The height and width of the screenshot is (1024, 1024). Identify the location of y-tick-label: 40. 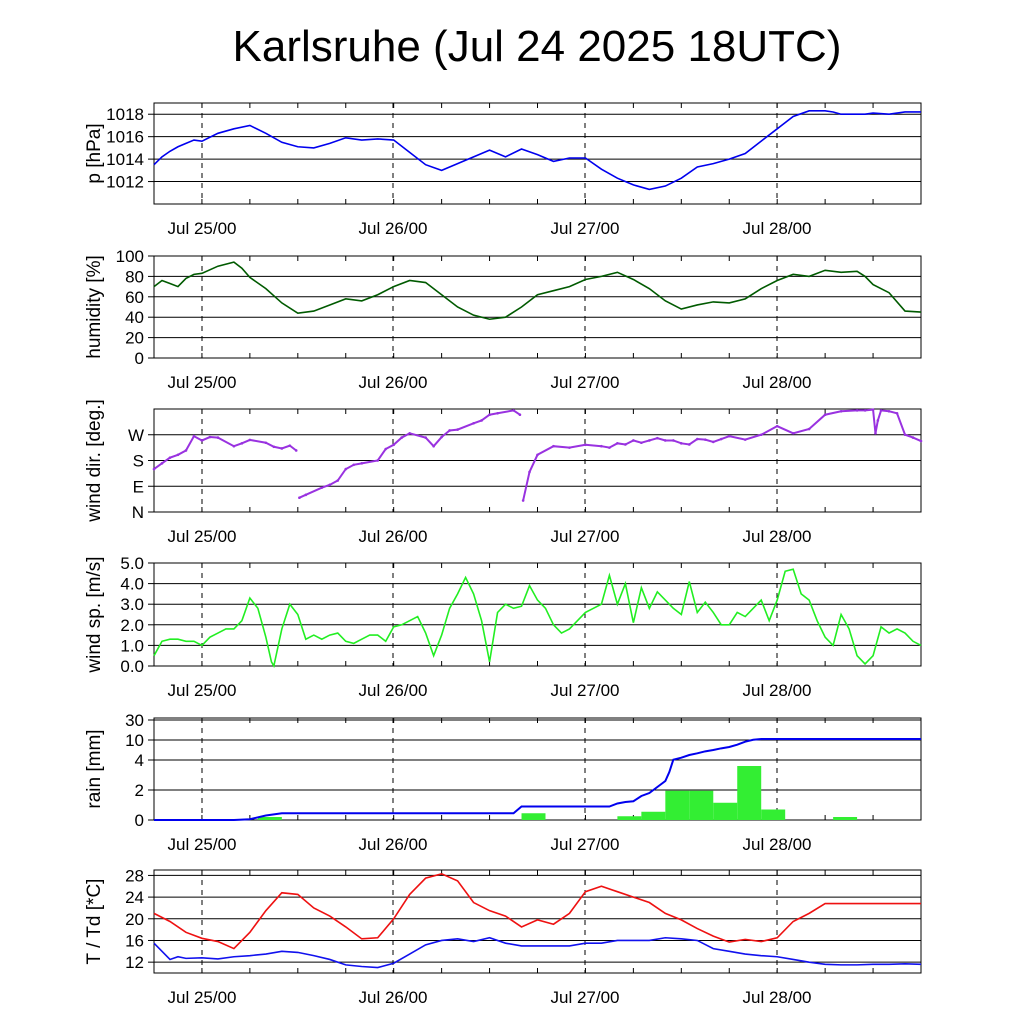
(134, 317).